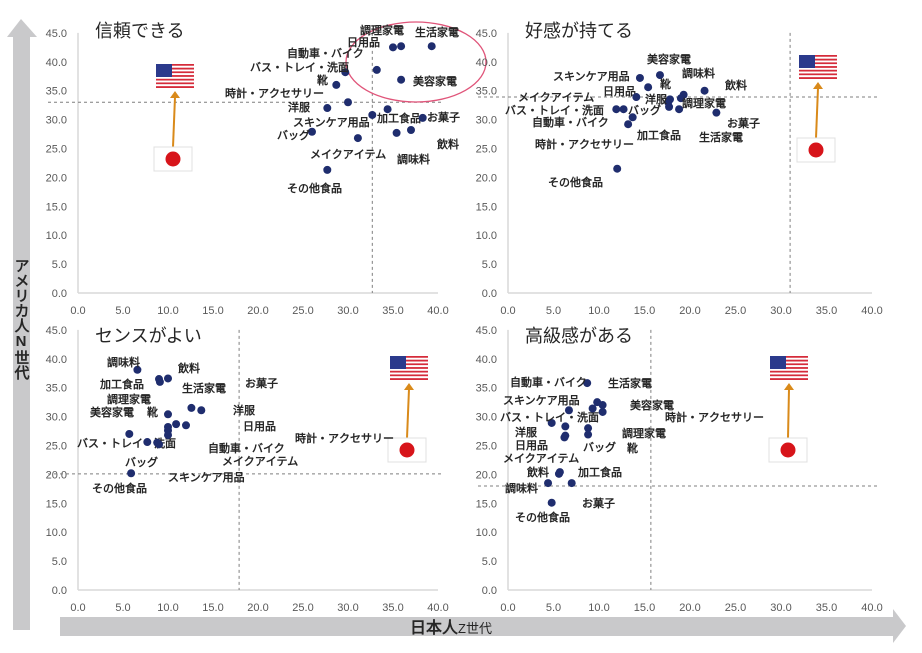  What do you see at coordinates (22, 324) in the screenshot?
I see `y-axis-arrow` at bounding box center [22, 324].